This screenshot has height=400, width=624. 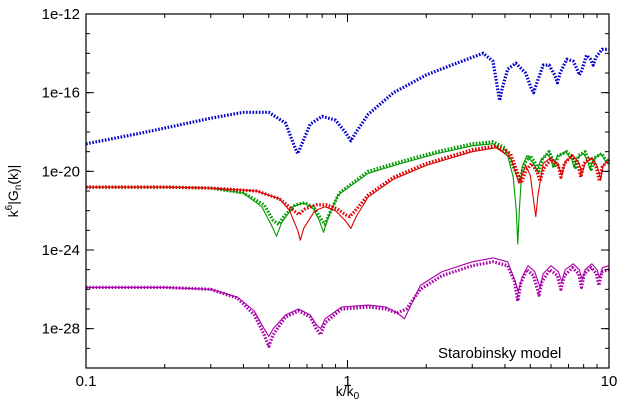 I want to click on x-tick-label: 10, so click(x=609, y=381).